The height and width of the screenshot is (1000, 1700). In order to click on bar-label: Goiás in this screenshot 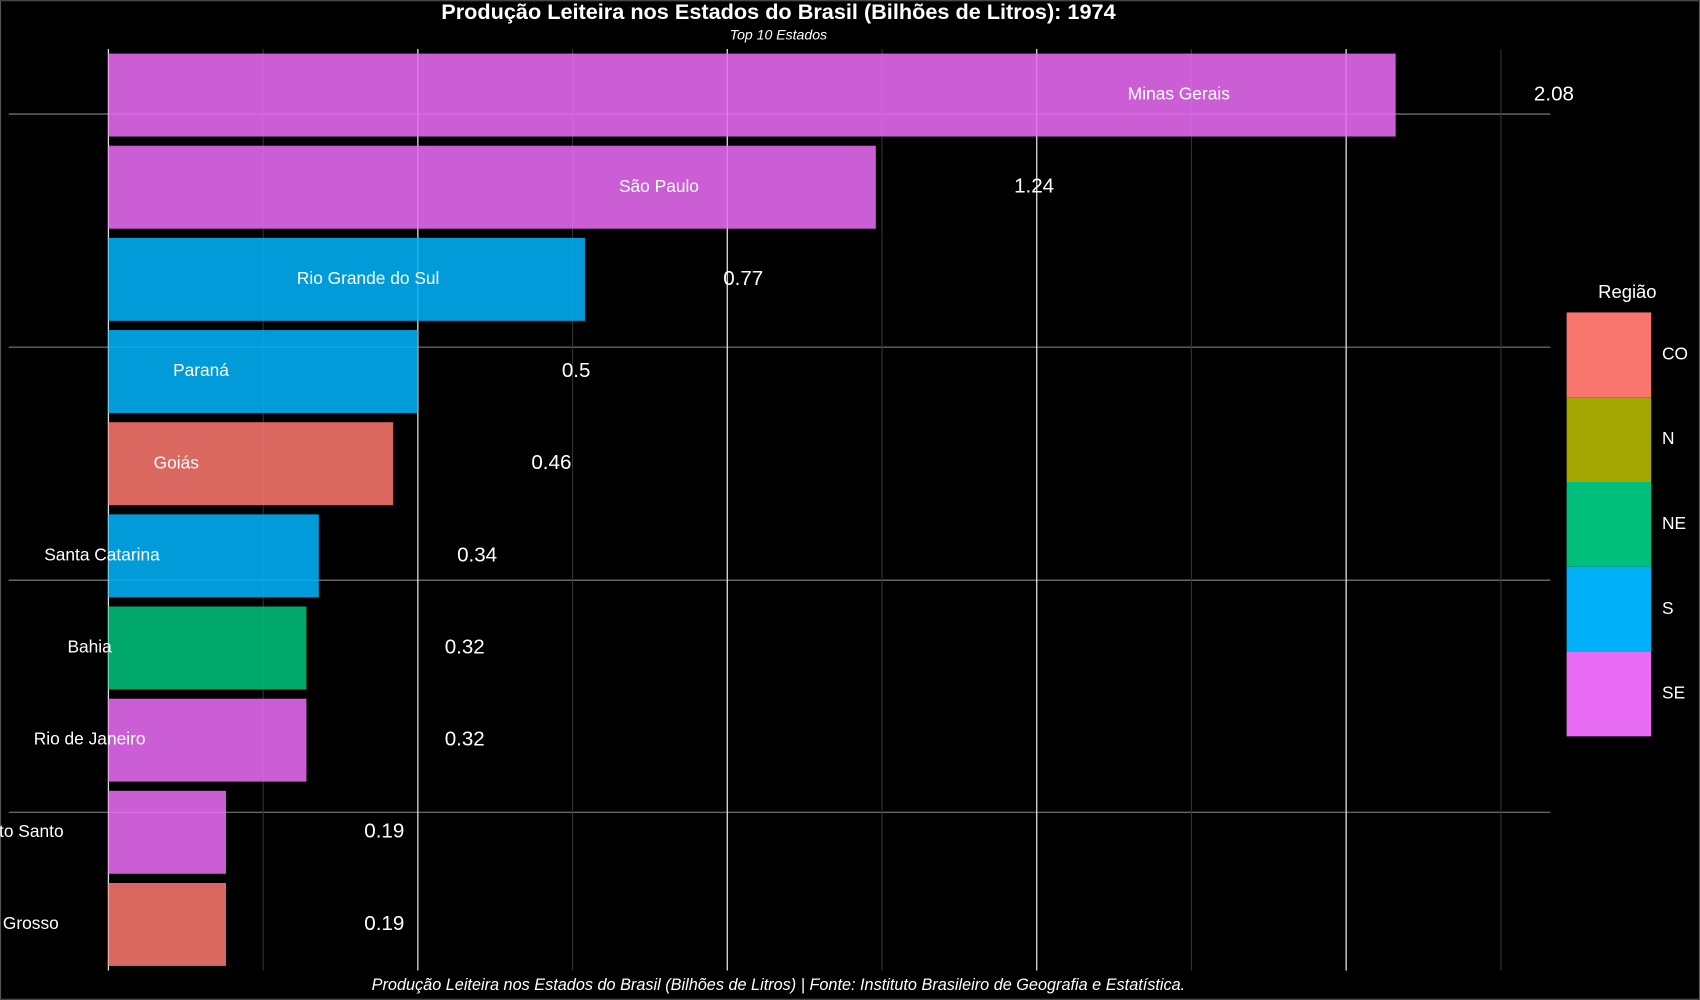, I will do `click(177, 462)`.